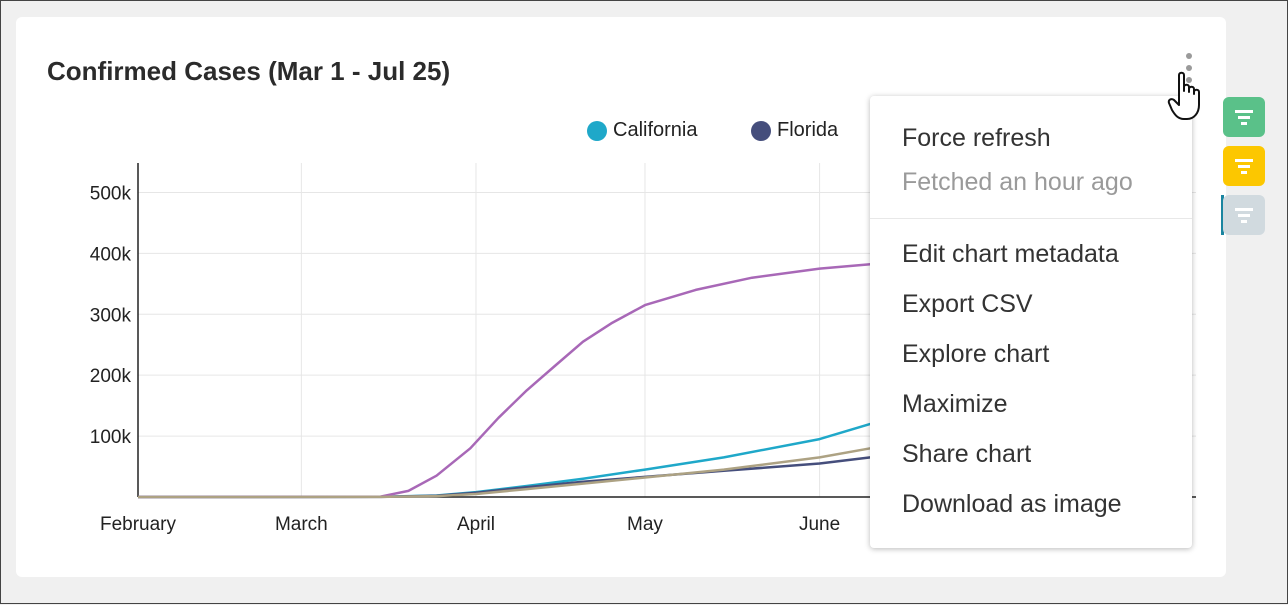  What do you see at coordinates (249, 71) in the screenshot?
I see `chart-title: Confirmed Cases (Mar 1 - Jul 25)` at bounding box center [249, 71].